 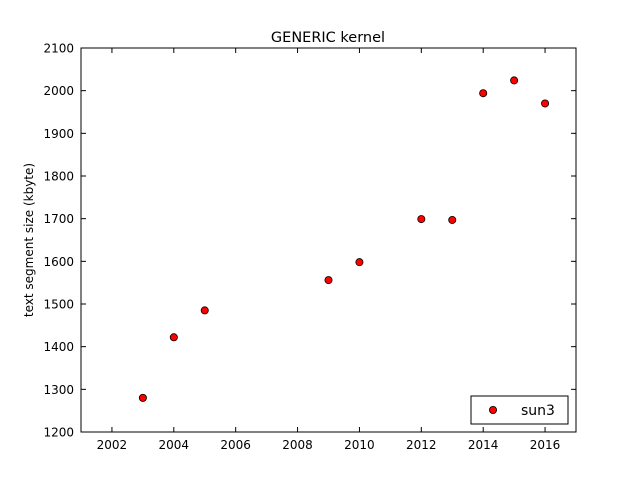 I want to click on x-tick-label: 2010, so click(x=359, y=445).